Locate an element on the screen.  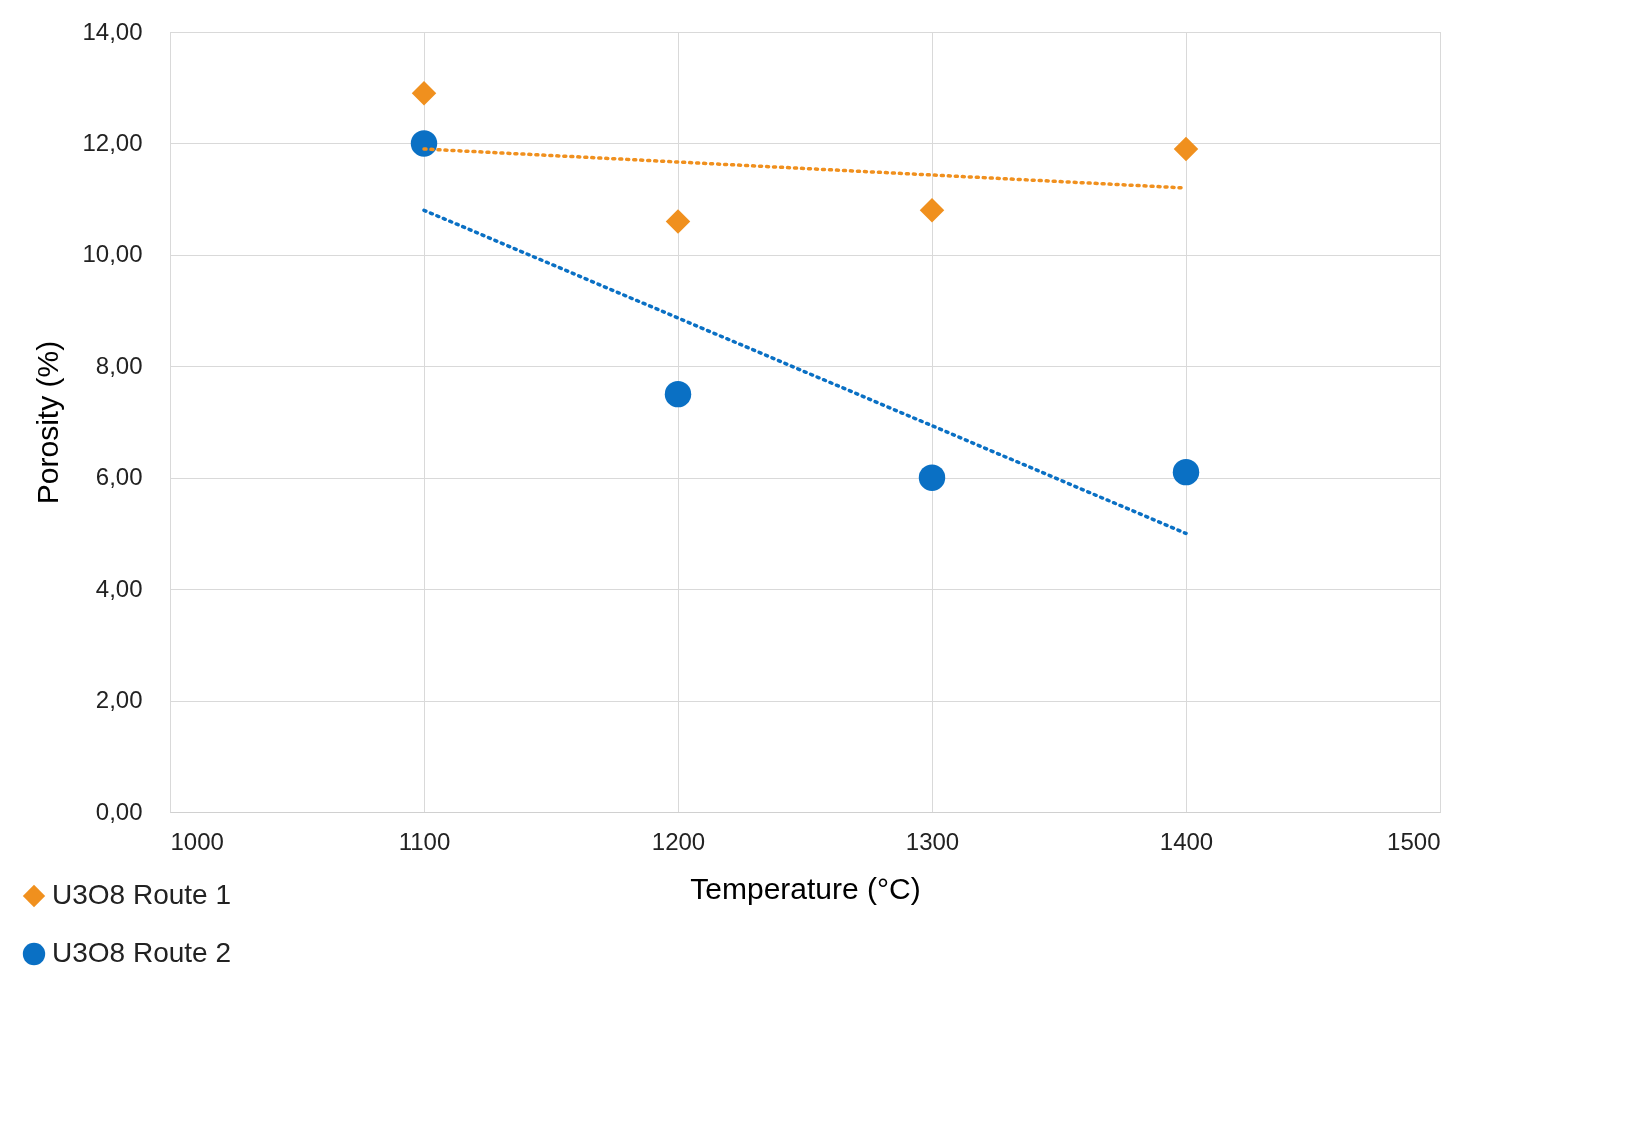
y-tick-label: 6,00 is located at coordinates (119, 477).